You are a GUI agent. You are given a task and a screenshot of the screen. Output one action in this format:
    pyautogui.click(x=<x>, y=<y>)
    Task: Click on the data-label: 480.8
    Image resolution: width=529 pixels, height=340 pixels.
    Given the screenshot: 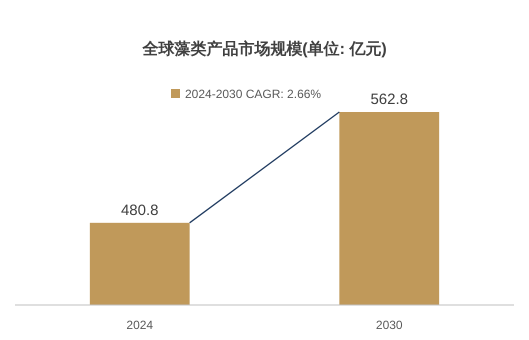 What is the action you would take?
    pyautogui.click(x=139, y=210)
    